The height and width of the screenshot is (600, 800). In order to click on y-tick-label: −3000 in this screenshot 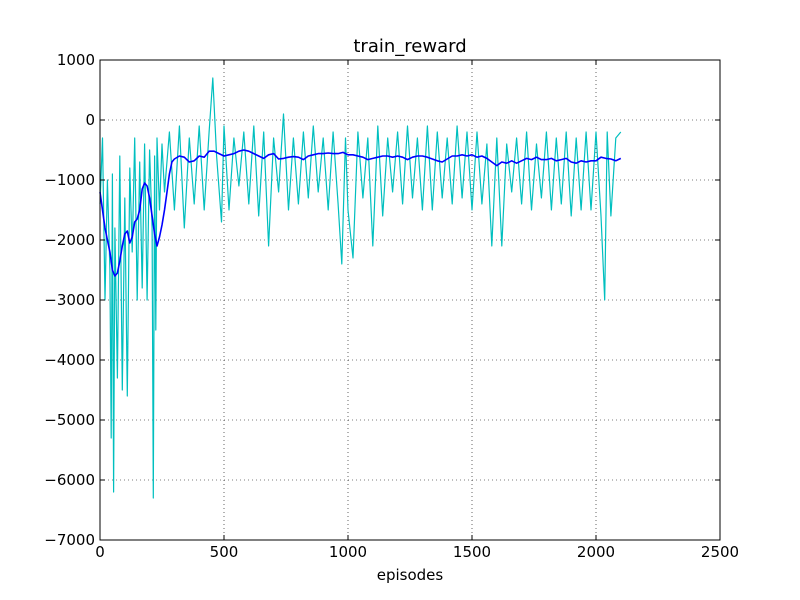, I will do `click(69, 300)`.